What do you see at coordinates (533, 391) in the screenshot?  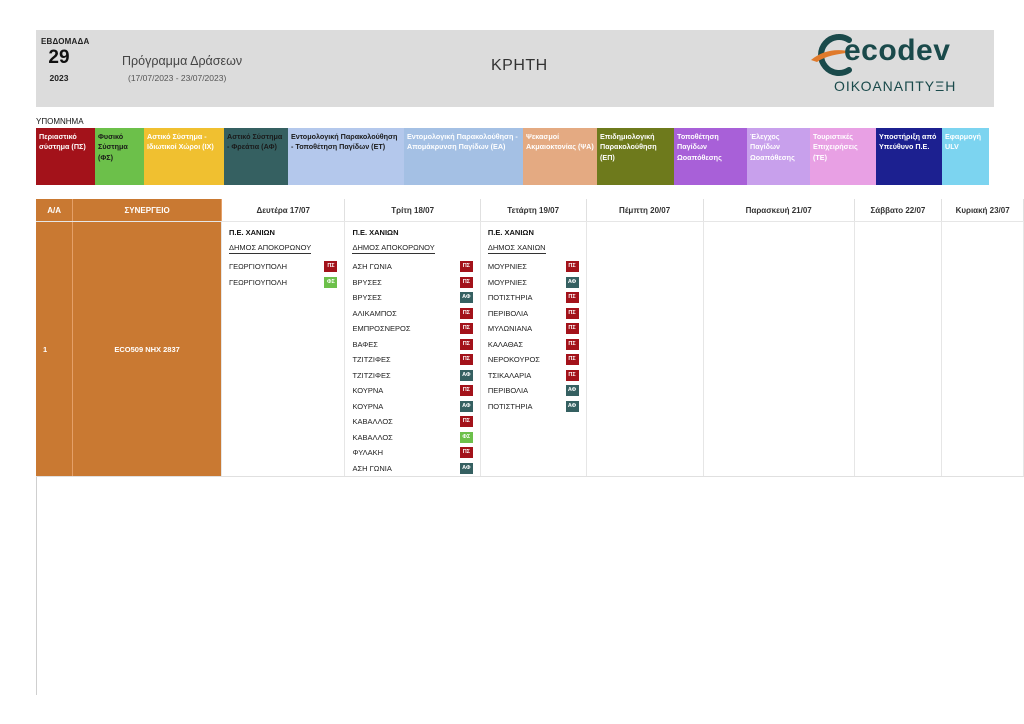 I see `list-item: ΠΕΡΙΒΟΛΙΑ ΑΦ` at bounding box center [533, 391].